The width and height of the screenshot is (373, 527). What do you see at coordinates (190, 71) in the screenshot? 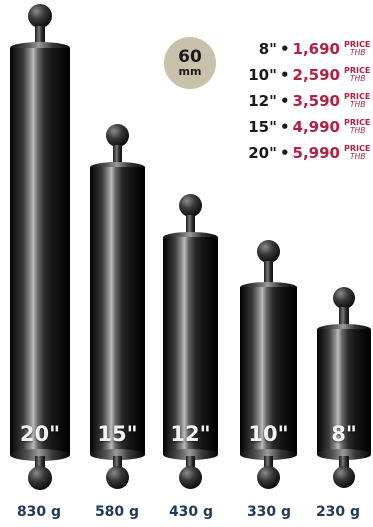
I see `diameter-unit: mm` at bounding box center [190, 71].